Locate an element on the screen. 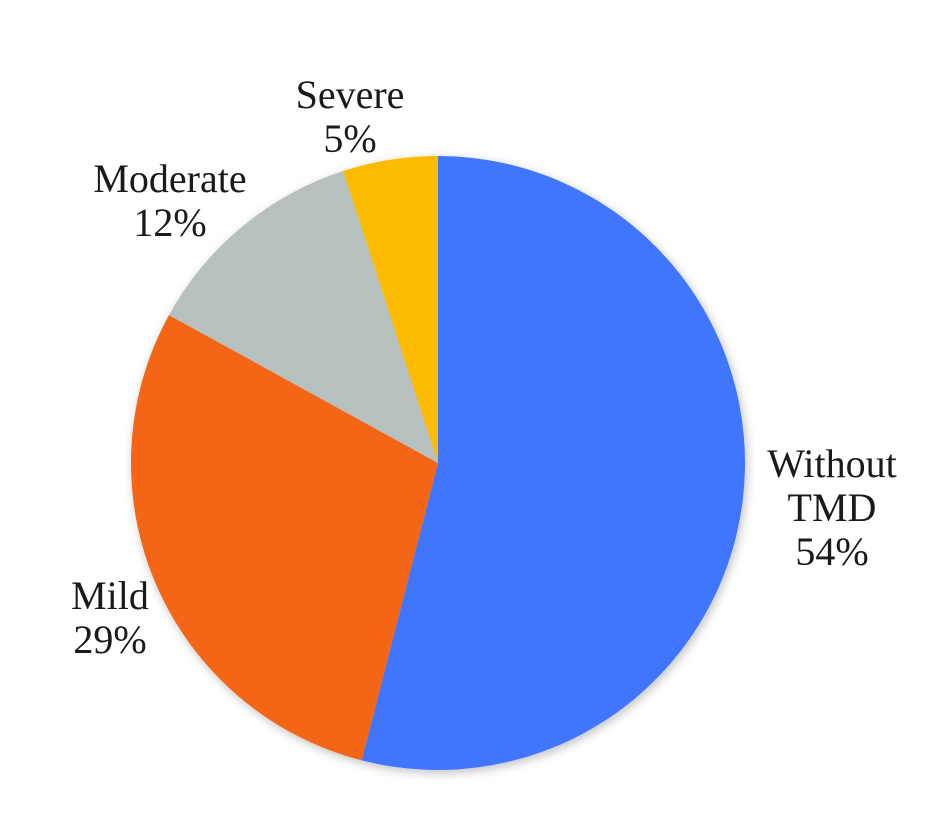 Image resolution: width=945 pixels, height=827 pixels. label-mild: Mild 29% is located at coordinates (110, 617).